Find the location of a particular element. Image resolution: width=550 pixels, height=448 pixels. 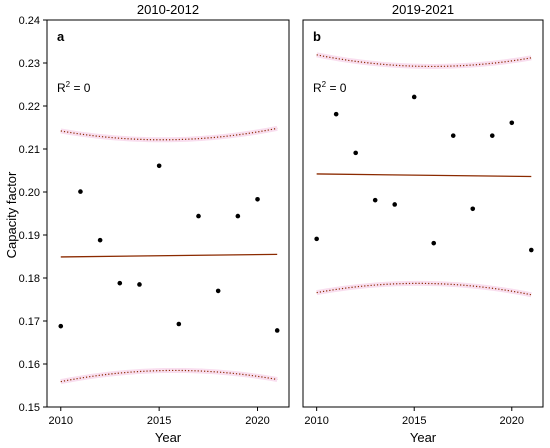

y-tick-label: 0.24 is located at coordinates (29, 21).